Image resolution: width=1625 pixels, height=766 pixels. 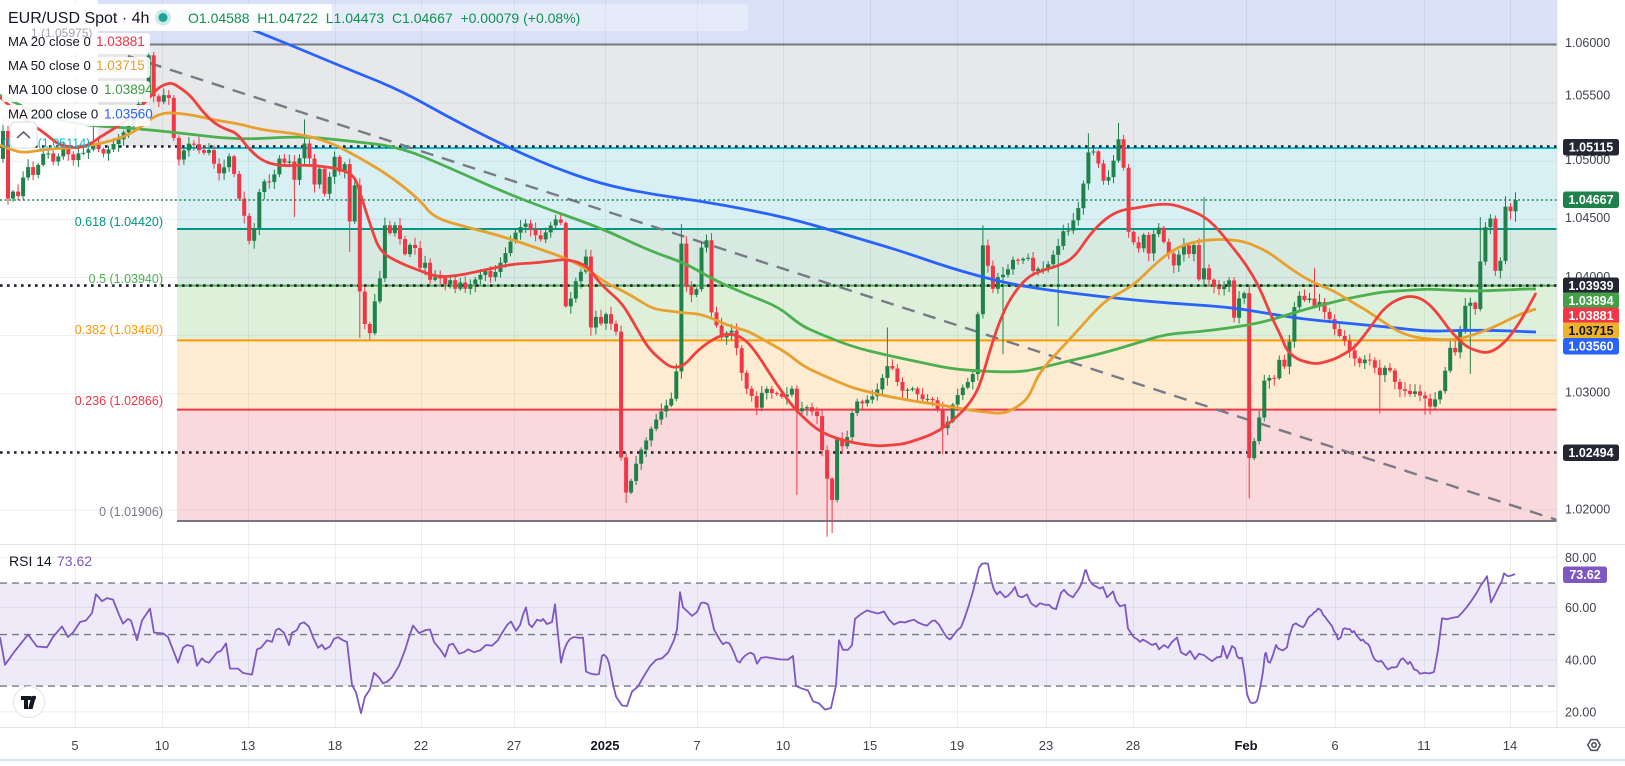 What do you see at coordinates (1245, 745) in the screenshot?
I see `svg-text: Feb` at bounding box center [1245, 745].